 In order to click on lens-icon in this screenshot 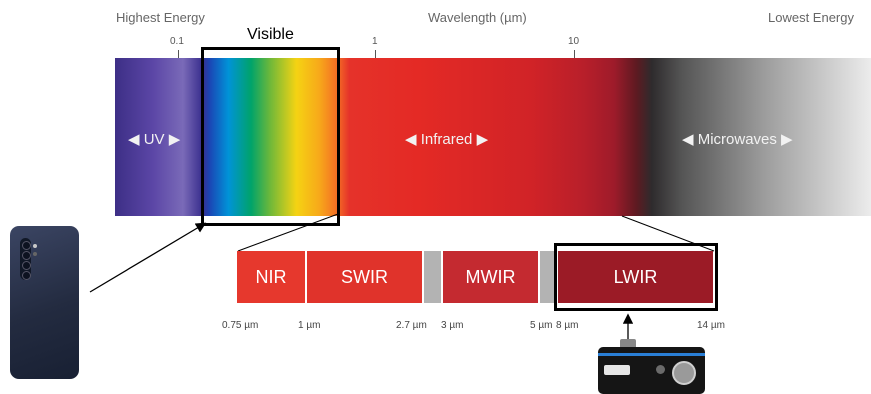, I will do `click(684, 373)`.